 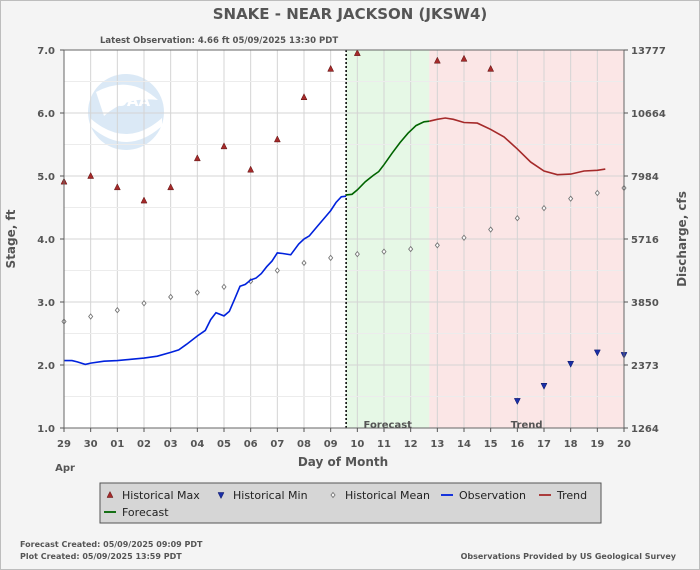 I want to click on y2-axis-label: Discharge, cfs, so click(x=682, y=239).